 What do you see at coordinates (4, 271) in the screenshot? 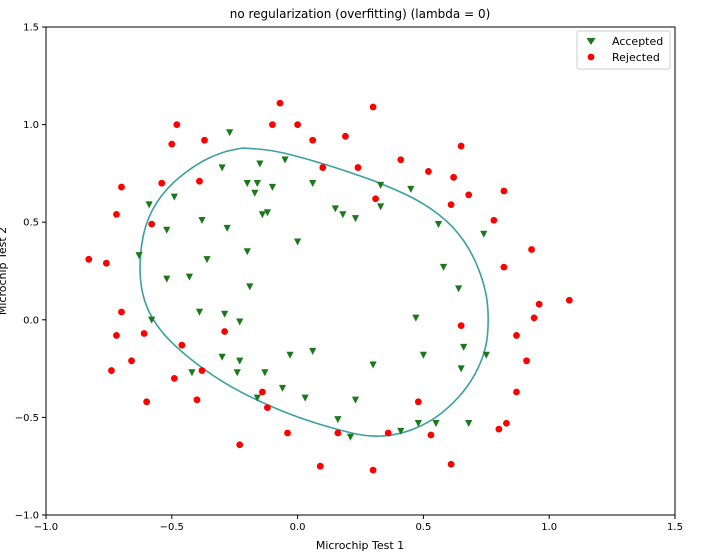
I see `y-axis-label: Microchip Test 2` at bounding box center [4, 271].